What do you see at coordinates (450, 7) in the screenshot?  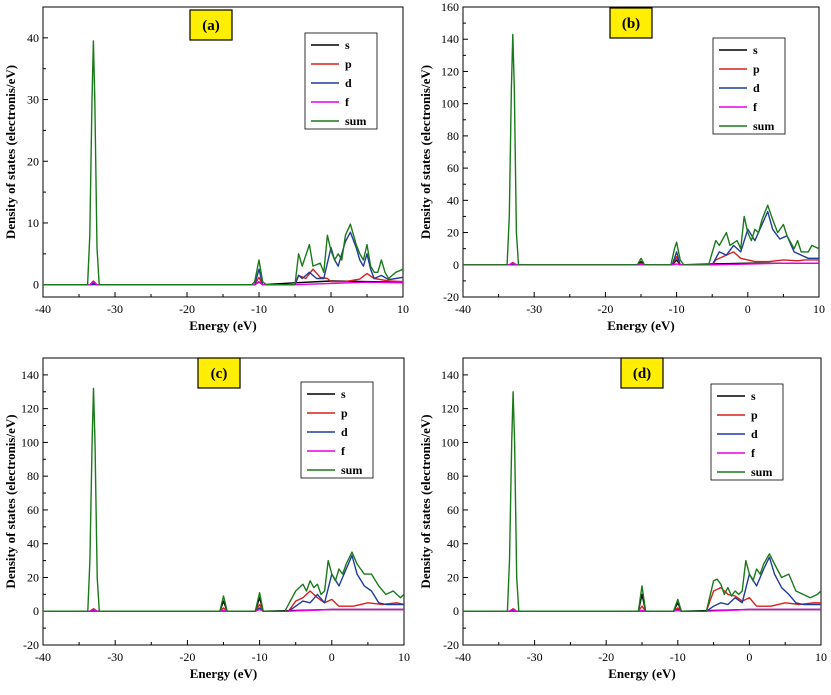 I see `y-tick-label: 160` at bounding box center [450, 7].